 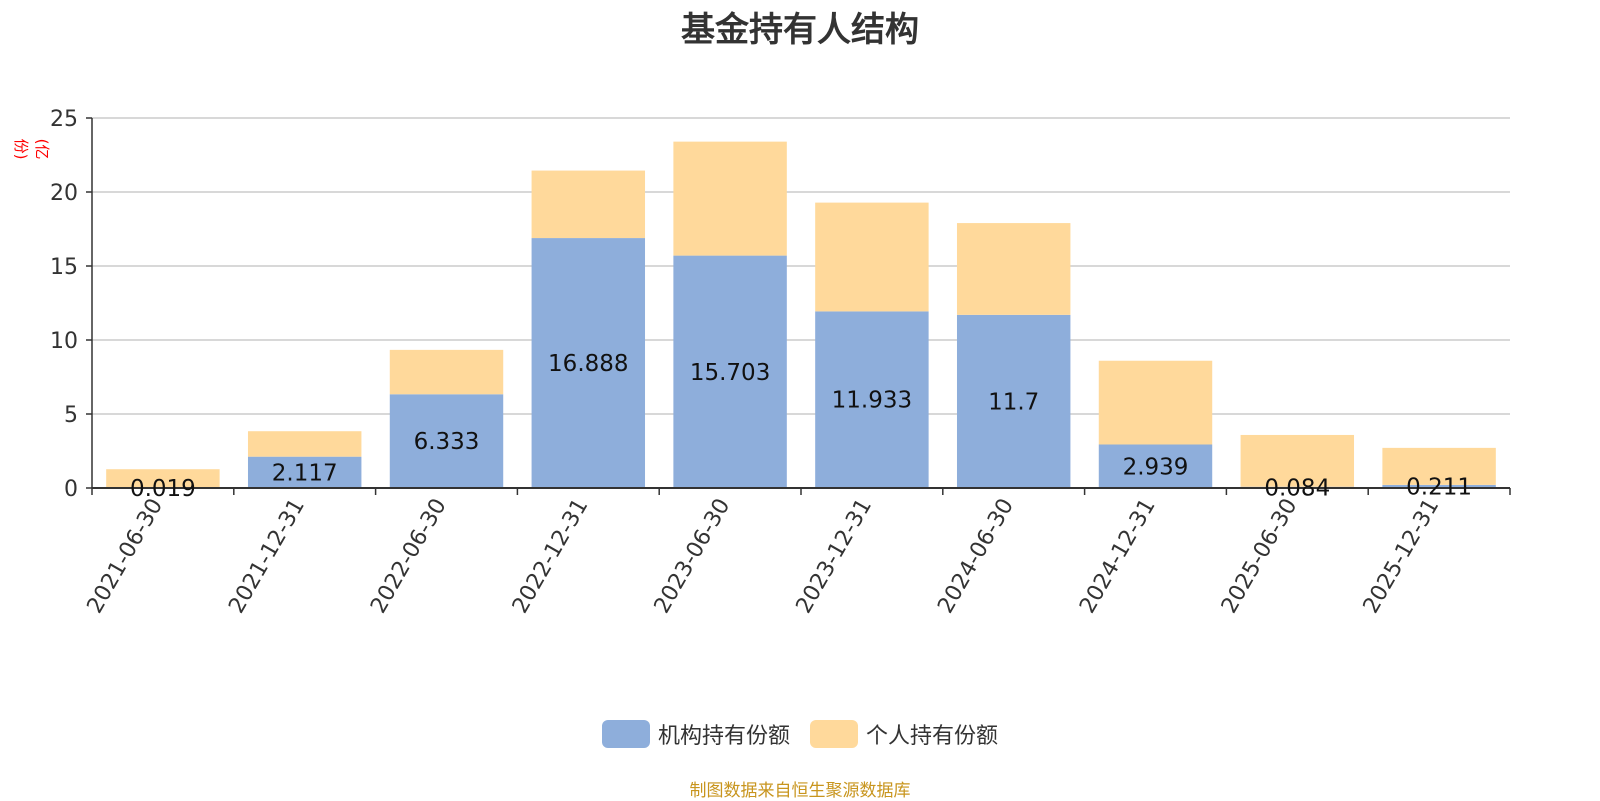 I want to click on legend-swatch-individual, so click(x=834, y=734).